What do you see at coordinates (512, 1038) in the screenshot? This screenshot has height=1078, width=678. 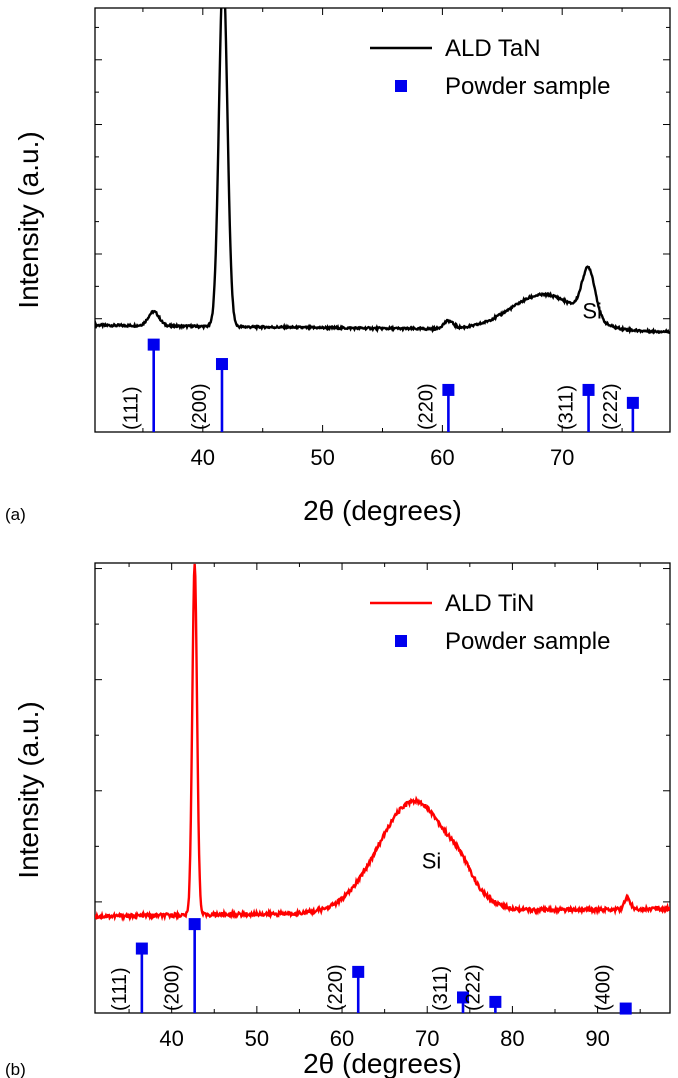 I see `x-tick-label: 80` at bounding box center [512, 1038].